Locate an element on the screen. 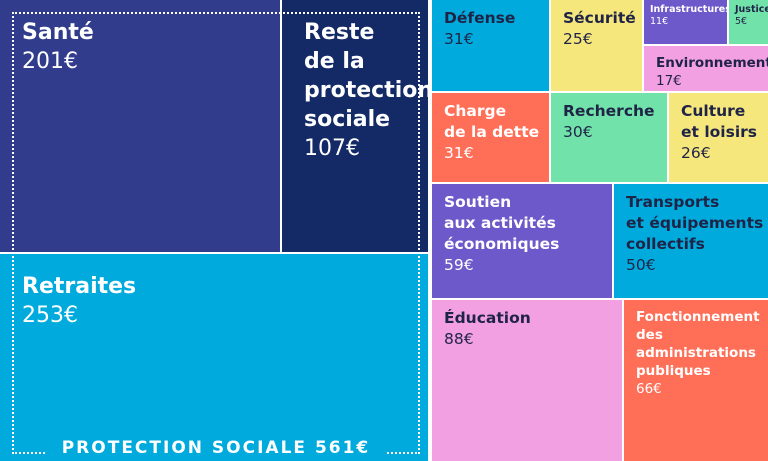 This screenshot has width=768, height=461. tile-value: 30€ is located at coordinates (578, 132).